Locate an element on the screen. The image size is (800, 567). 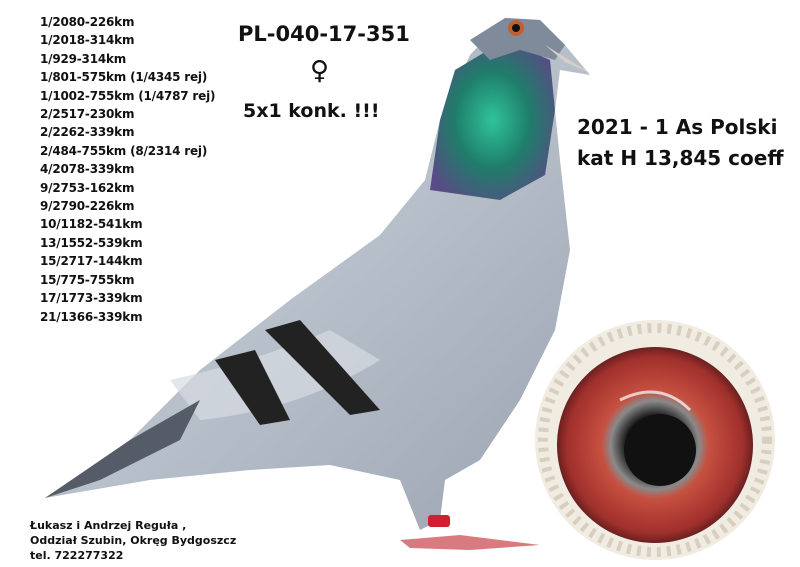
race-result: 21/1366-339km is located at coordinates (91, 316).